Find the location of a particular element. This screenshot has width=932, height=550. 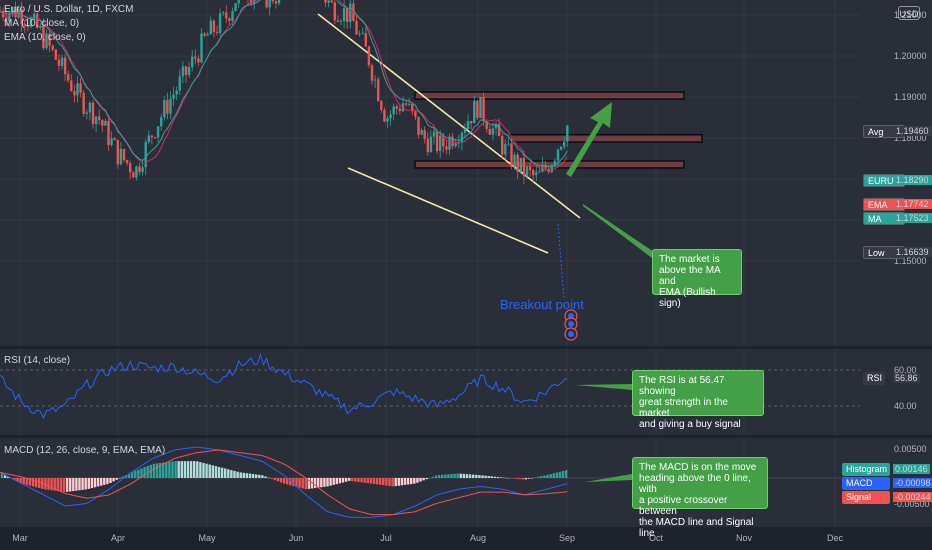

ma-legend: MA (10, close, 0) is located at coordinates (42, 23).